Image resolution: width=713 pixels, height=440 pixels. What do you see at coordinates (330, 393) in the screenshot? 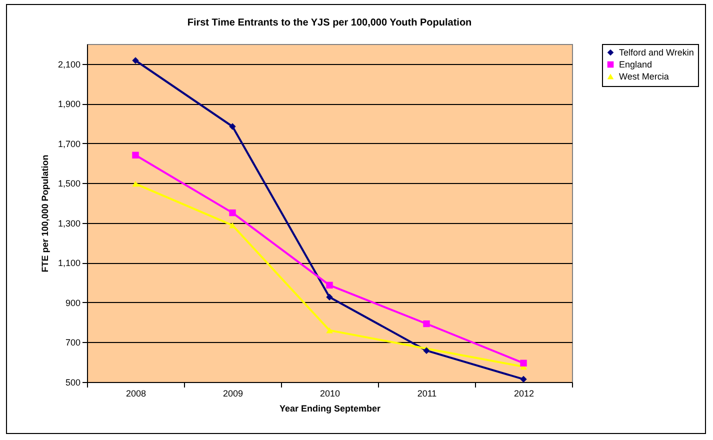
I see `x-tick-label: 2010` at bounding box center [330, 393].